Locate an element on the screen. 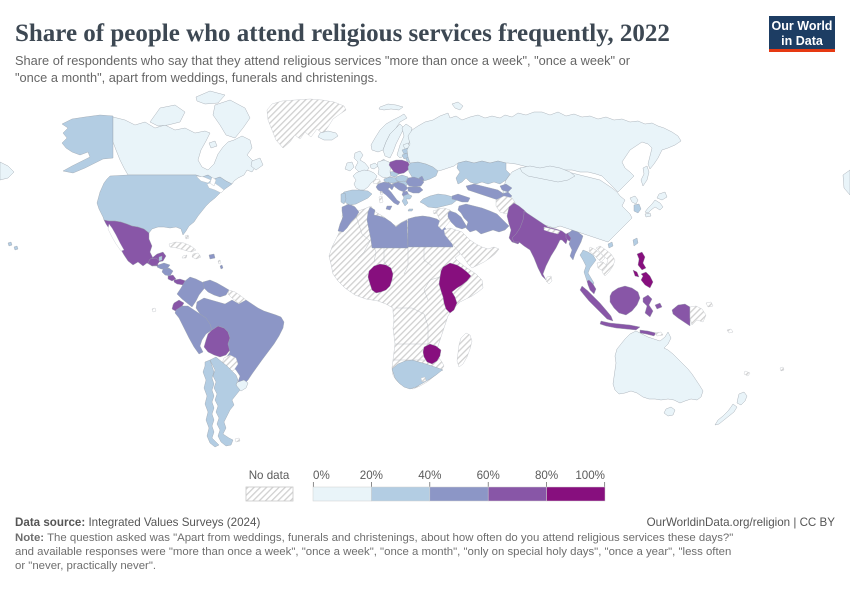  svg-text: 40% is located at coordinates (429, 475).